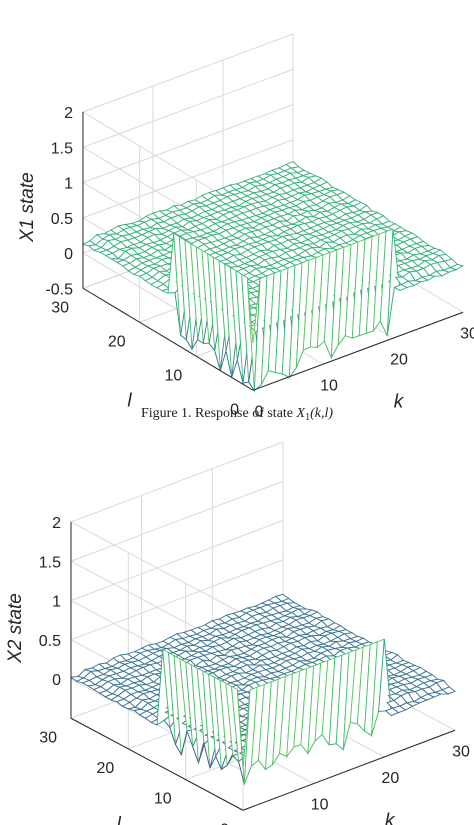 The height and width of the screenshot is (825, 474). I want to click on z-tick-label: -0.5, so click(59, 289).